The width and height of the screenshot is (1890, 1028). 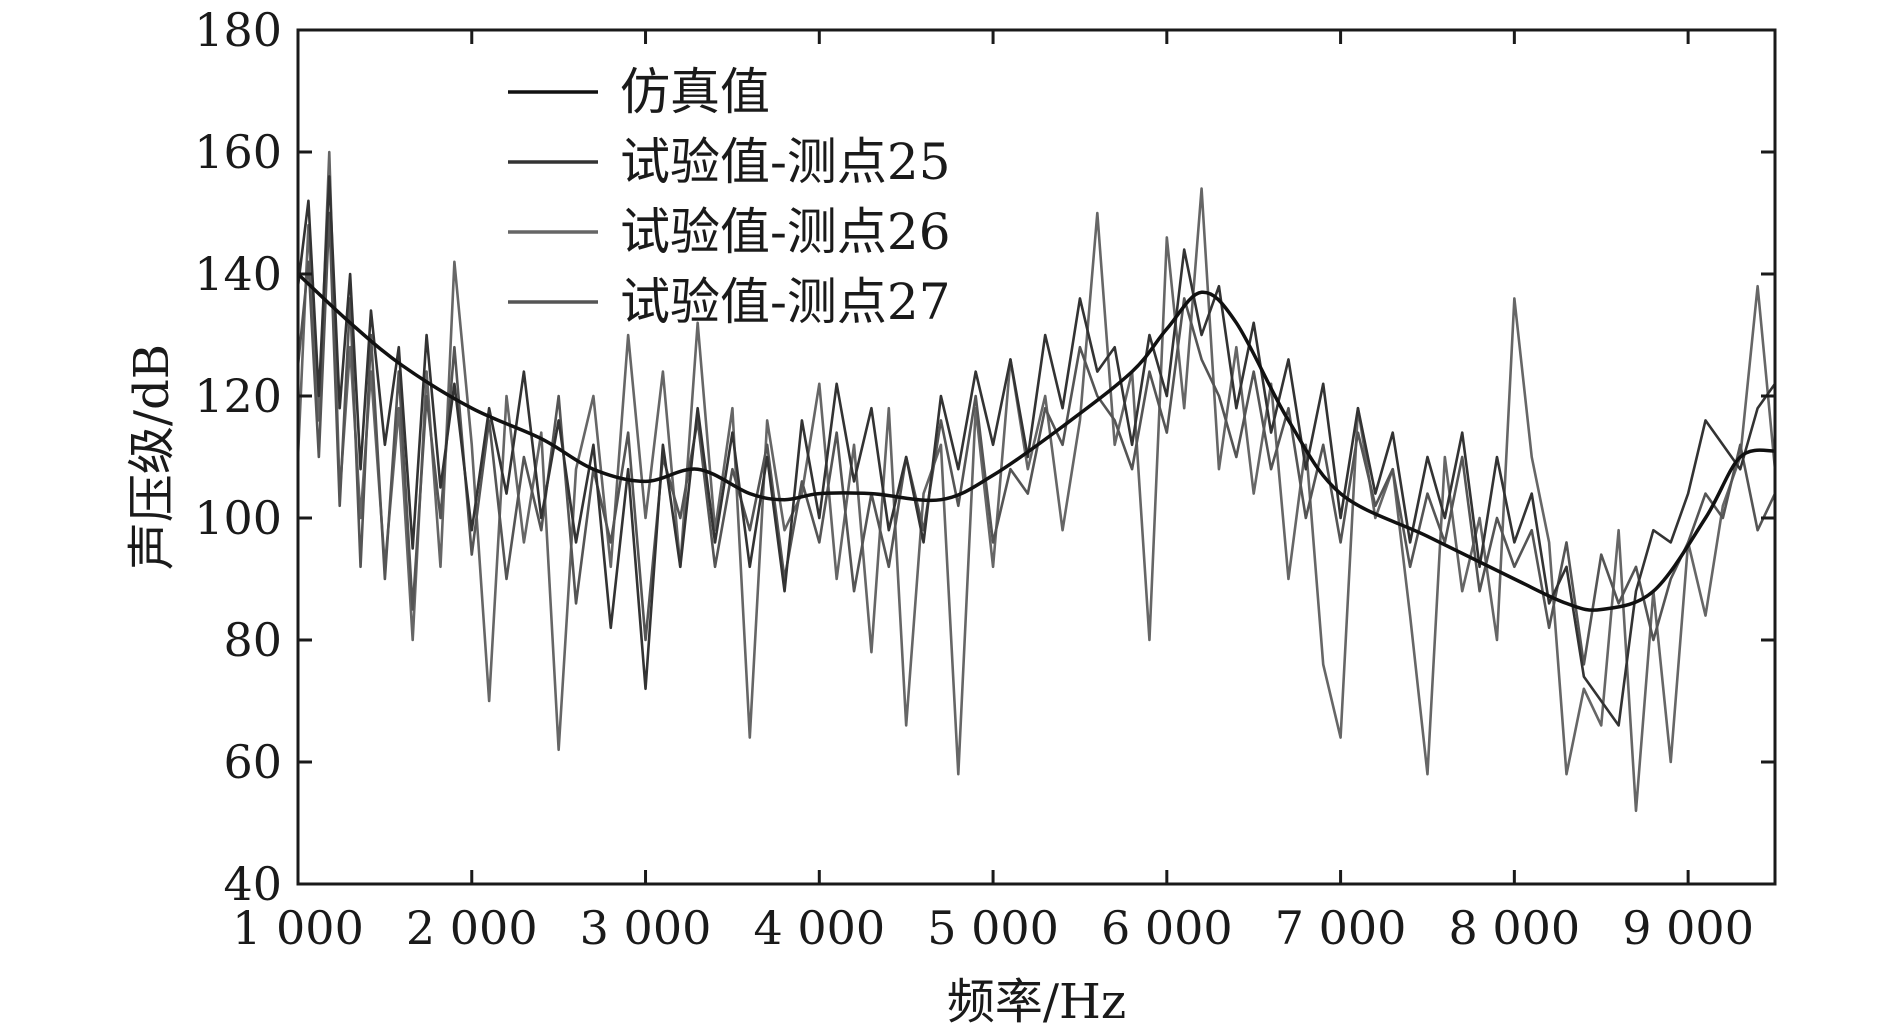 What do you see at coordinates (1688, 928) in the screenshot?
I see `x-tick-label: 9 000` at bounding box center [1688, 928].